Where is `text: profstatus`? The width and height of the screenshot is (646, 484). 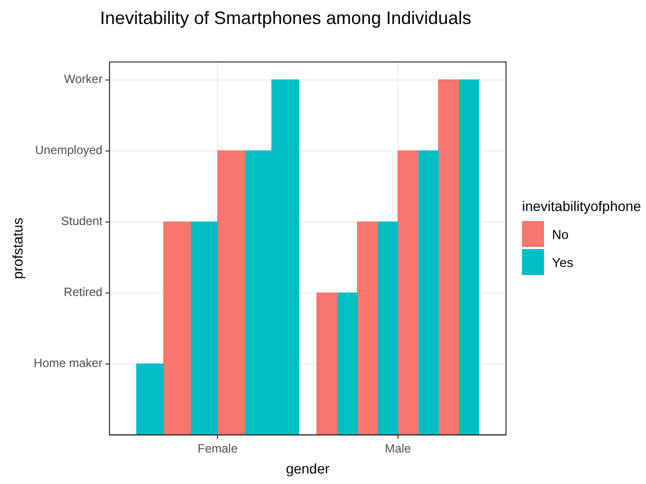
text: profstatus is located at coordinates (17, 249).